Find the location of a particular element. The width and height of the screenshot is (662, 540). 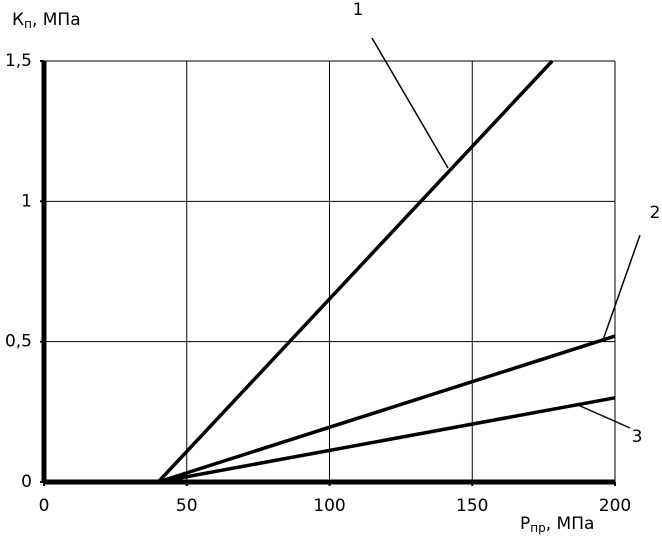

x-tick-label: 100 is located at coordinates (329, 506).